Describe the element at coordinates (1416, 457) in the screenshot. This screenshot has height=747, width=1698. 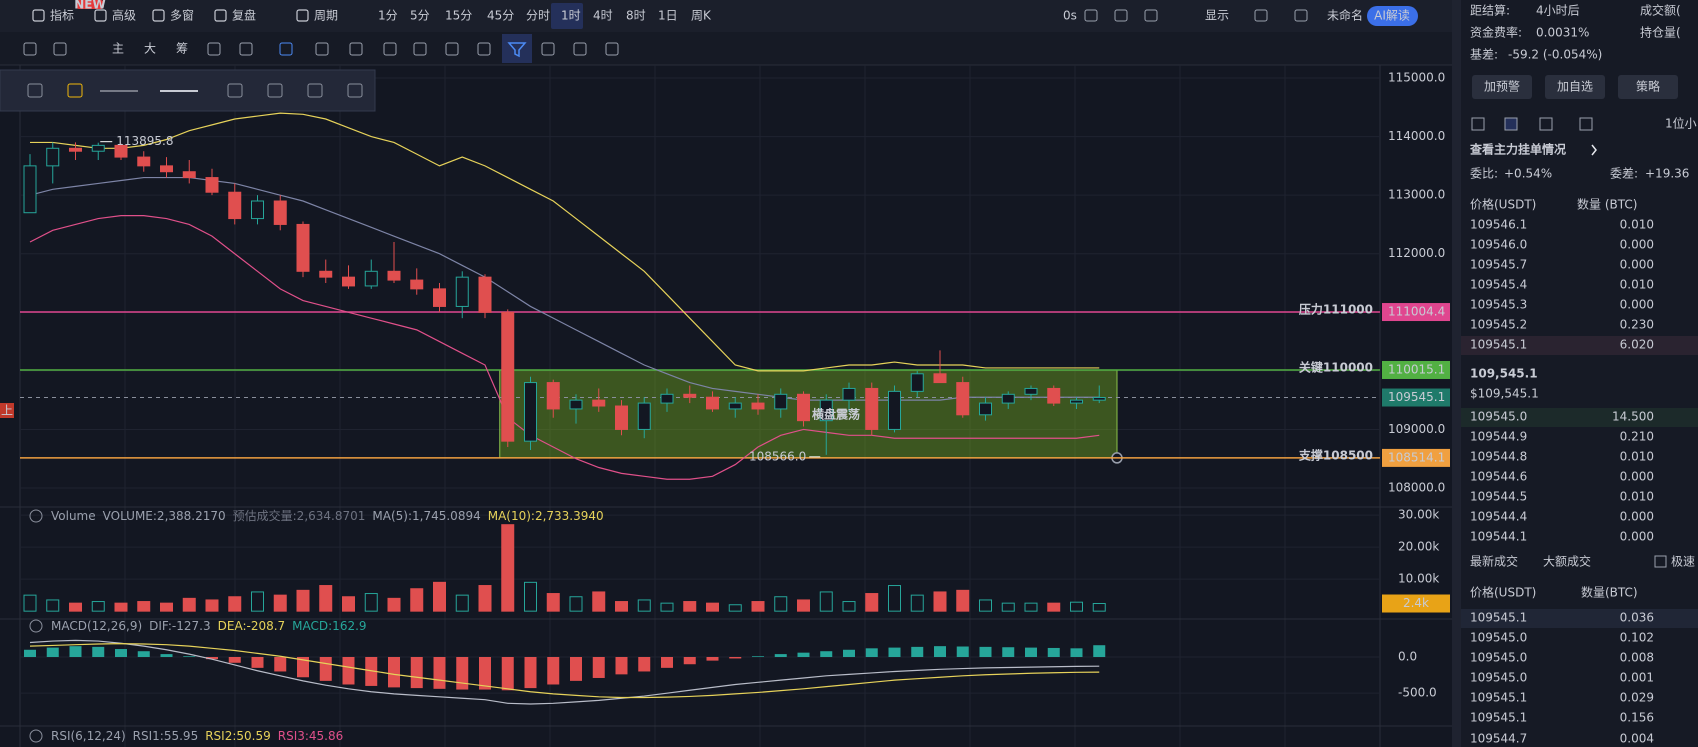
I see `price-tag-label: 108514.1` at that location.